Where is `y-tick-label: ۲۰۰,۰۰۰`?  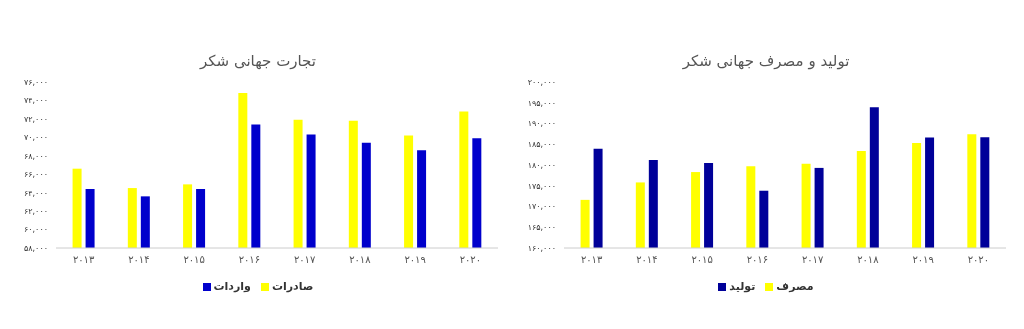
y-tick-label: ۲۰۰,۰۰۰ is located at coordinates (541, 82).